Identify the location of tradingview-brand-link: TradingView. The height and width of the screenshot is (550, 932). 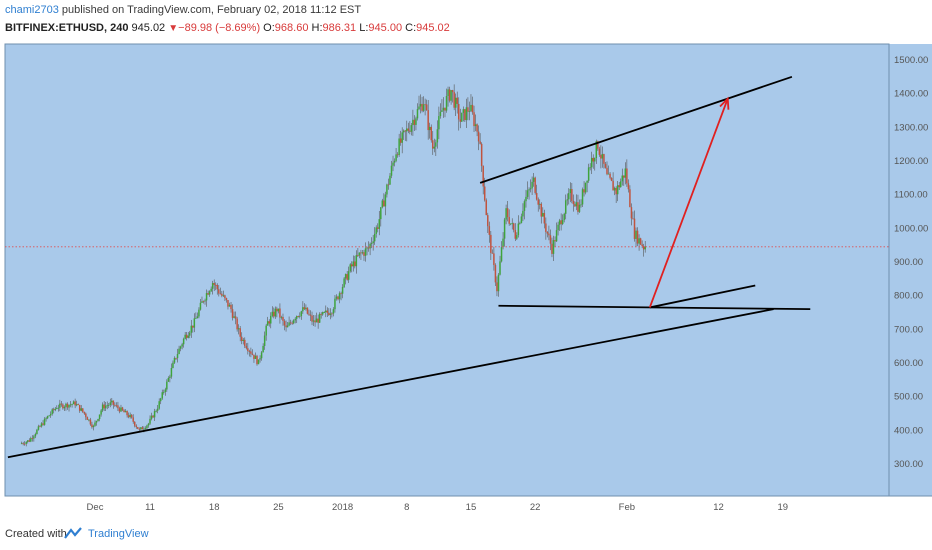
(118, 534).